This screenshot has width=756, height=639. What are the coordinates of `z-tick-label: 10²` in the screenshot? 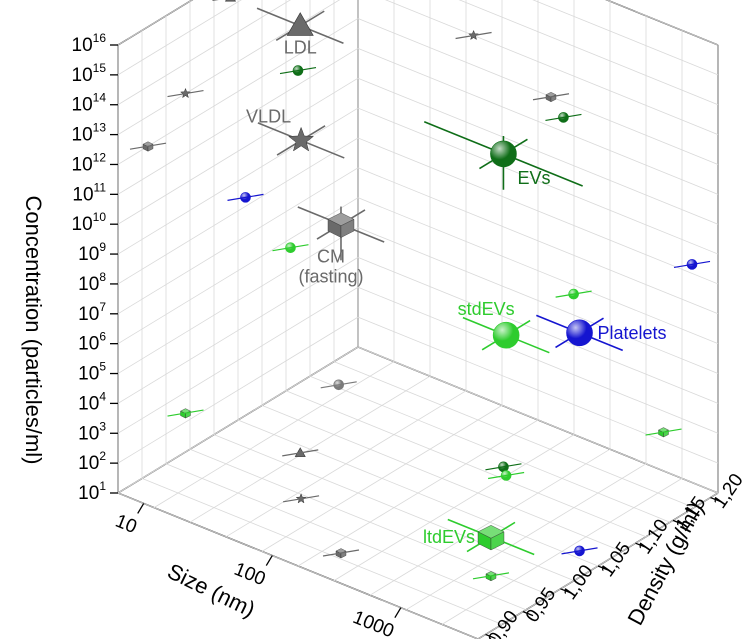 It's located at (92, 461).